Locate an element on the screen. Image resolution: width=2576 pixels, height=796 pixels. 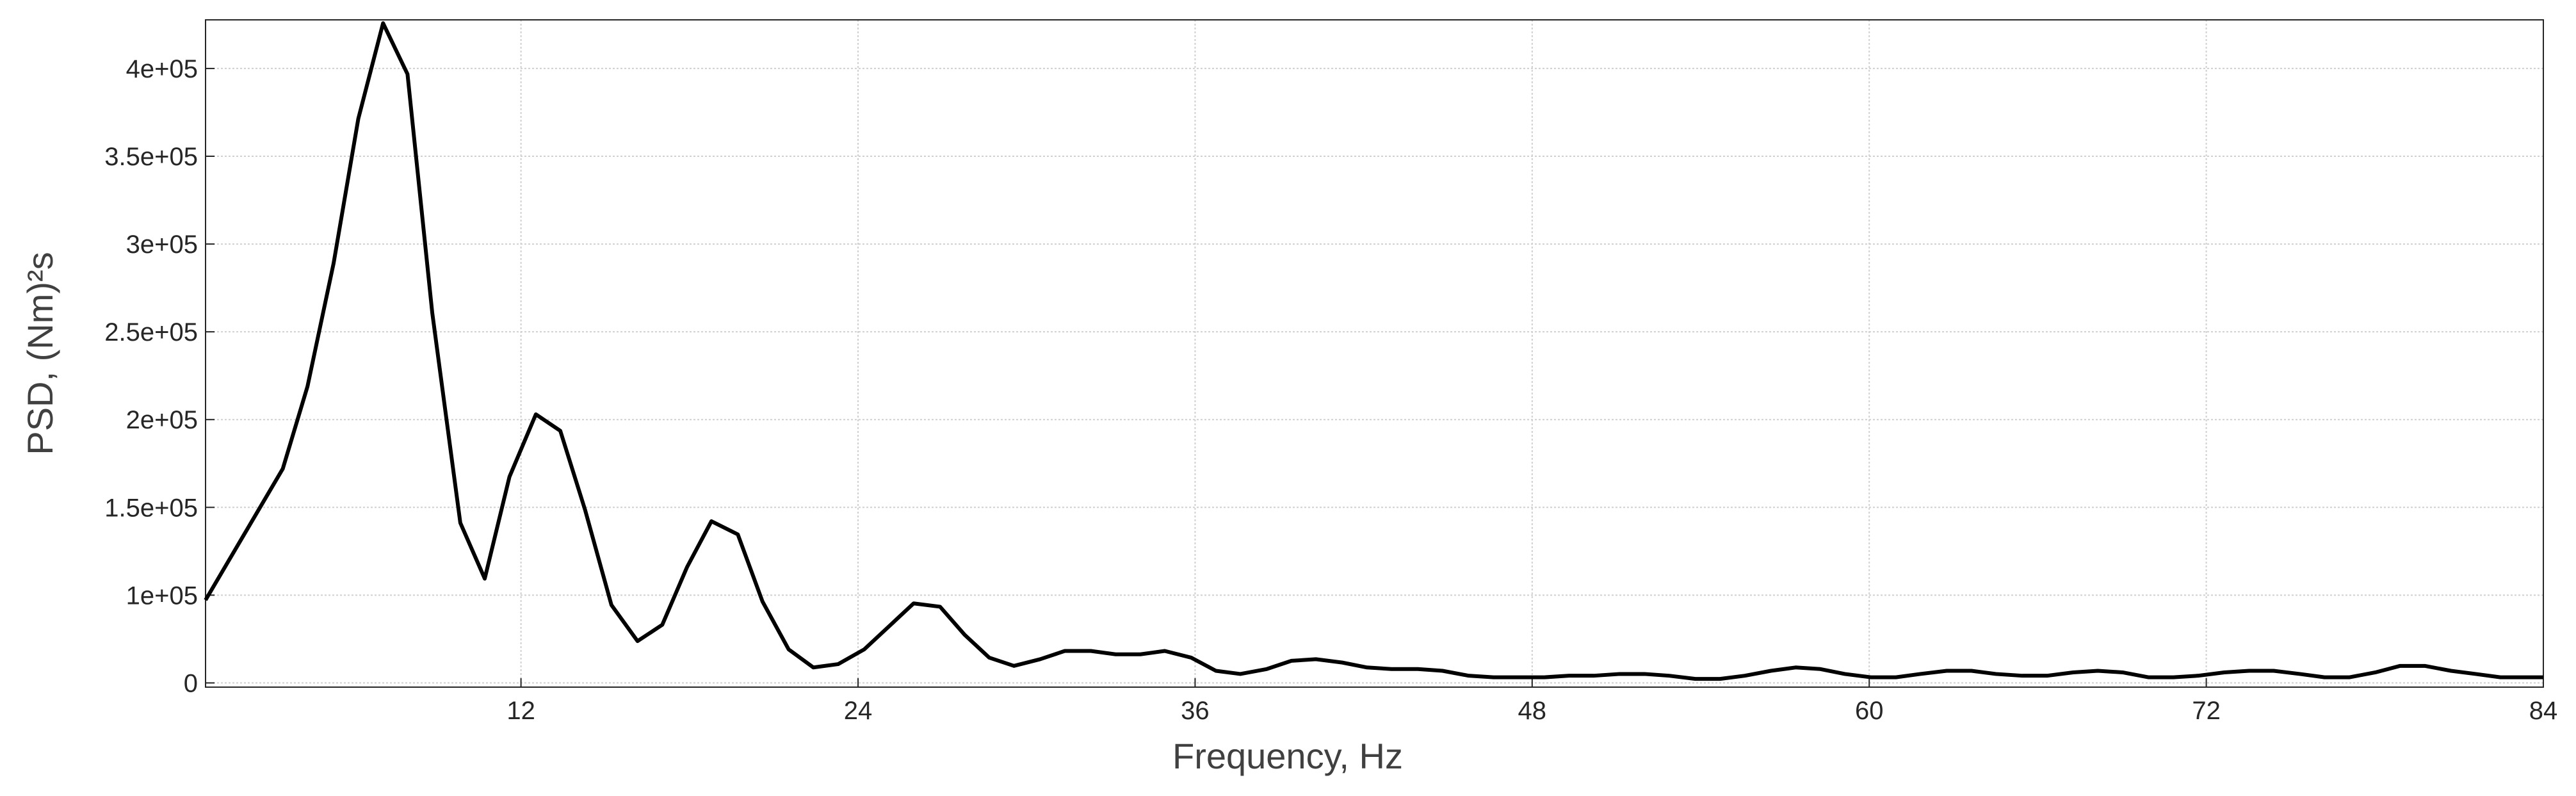
x-tick-label: 72 is located at coordinates (2206, 711).